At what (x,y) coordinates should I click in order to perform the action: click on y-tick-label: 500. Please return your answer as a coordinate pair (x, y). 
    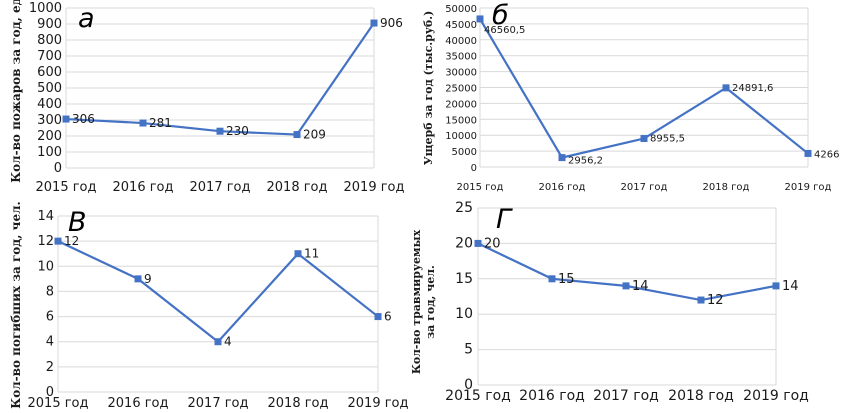
    Looking at the image, I should click on (49, 88).